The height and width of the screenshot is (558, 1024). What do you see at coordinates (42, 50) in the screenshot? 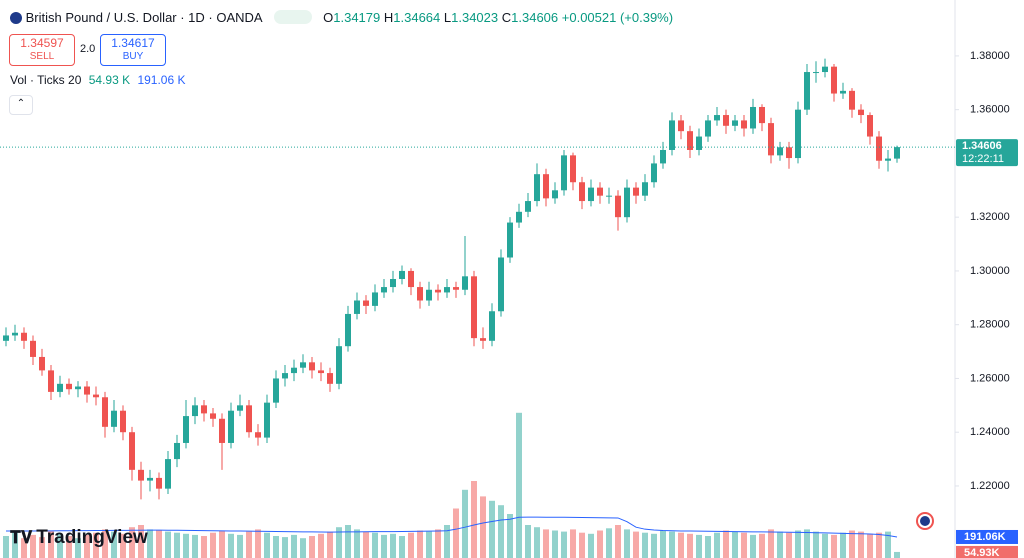
I see `sell-button: 1.34597 SELL` at bounding box center [42, 50].